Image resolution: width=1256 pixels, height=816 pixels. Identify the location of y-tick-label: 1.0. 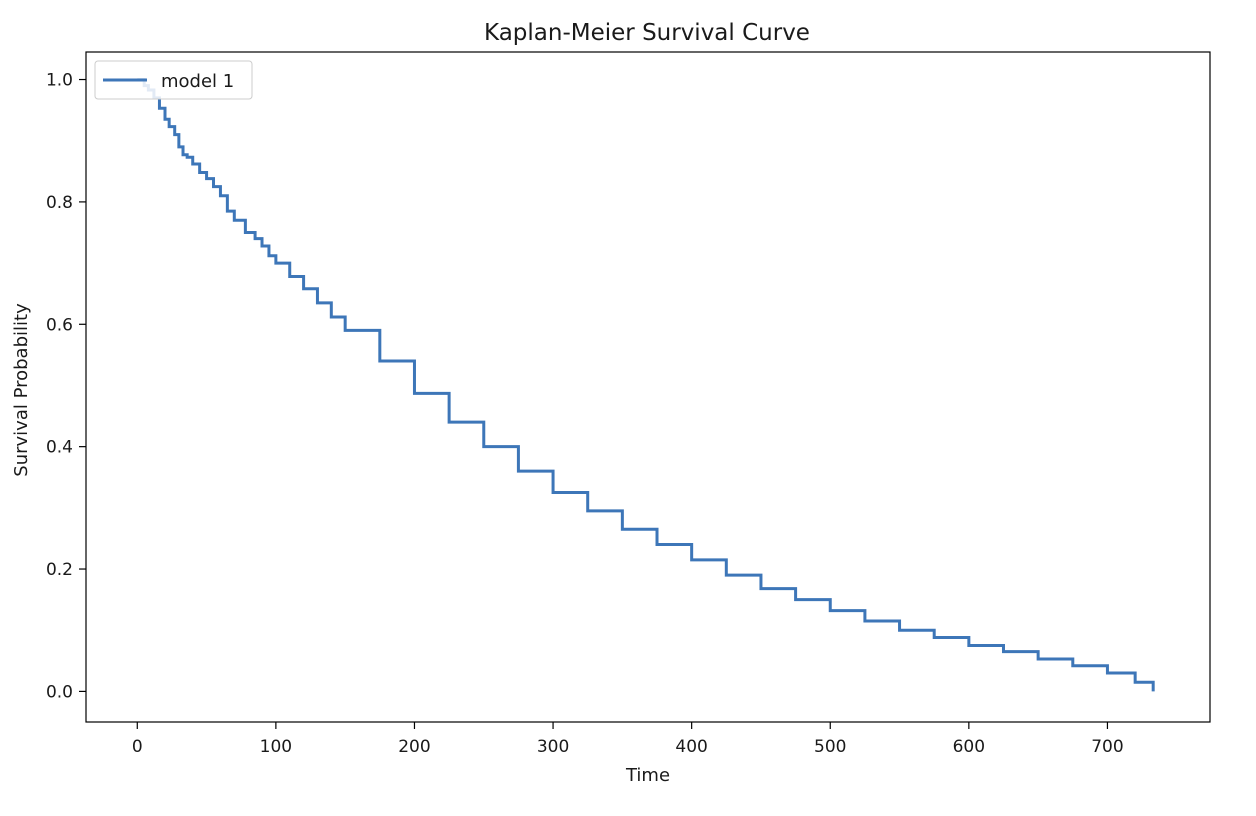
(59, 81).